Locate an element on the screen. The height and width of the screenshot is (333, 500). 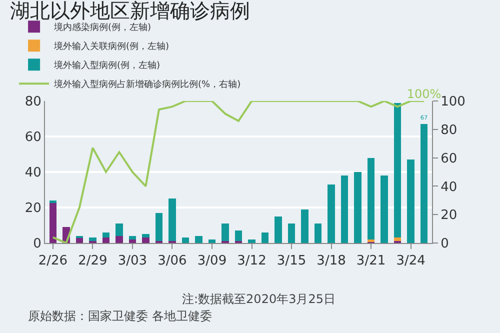
x-tick-label: 3/15 is located at coordinates (291, 261).